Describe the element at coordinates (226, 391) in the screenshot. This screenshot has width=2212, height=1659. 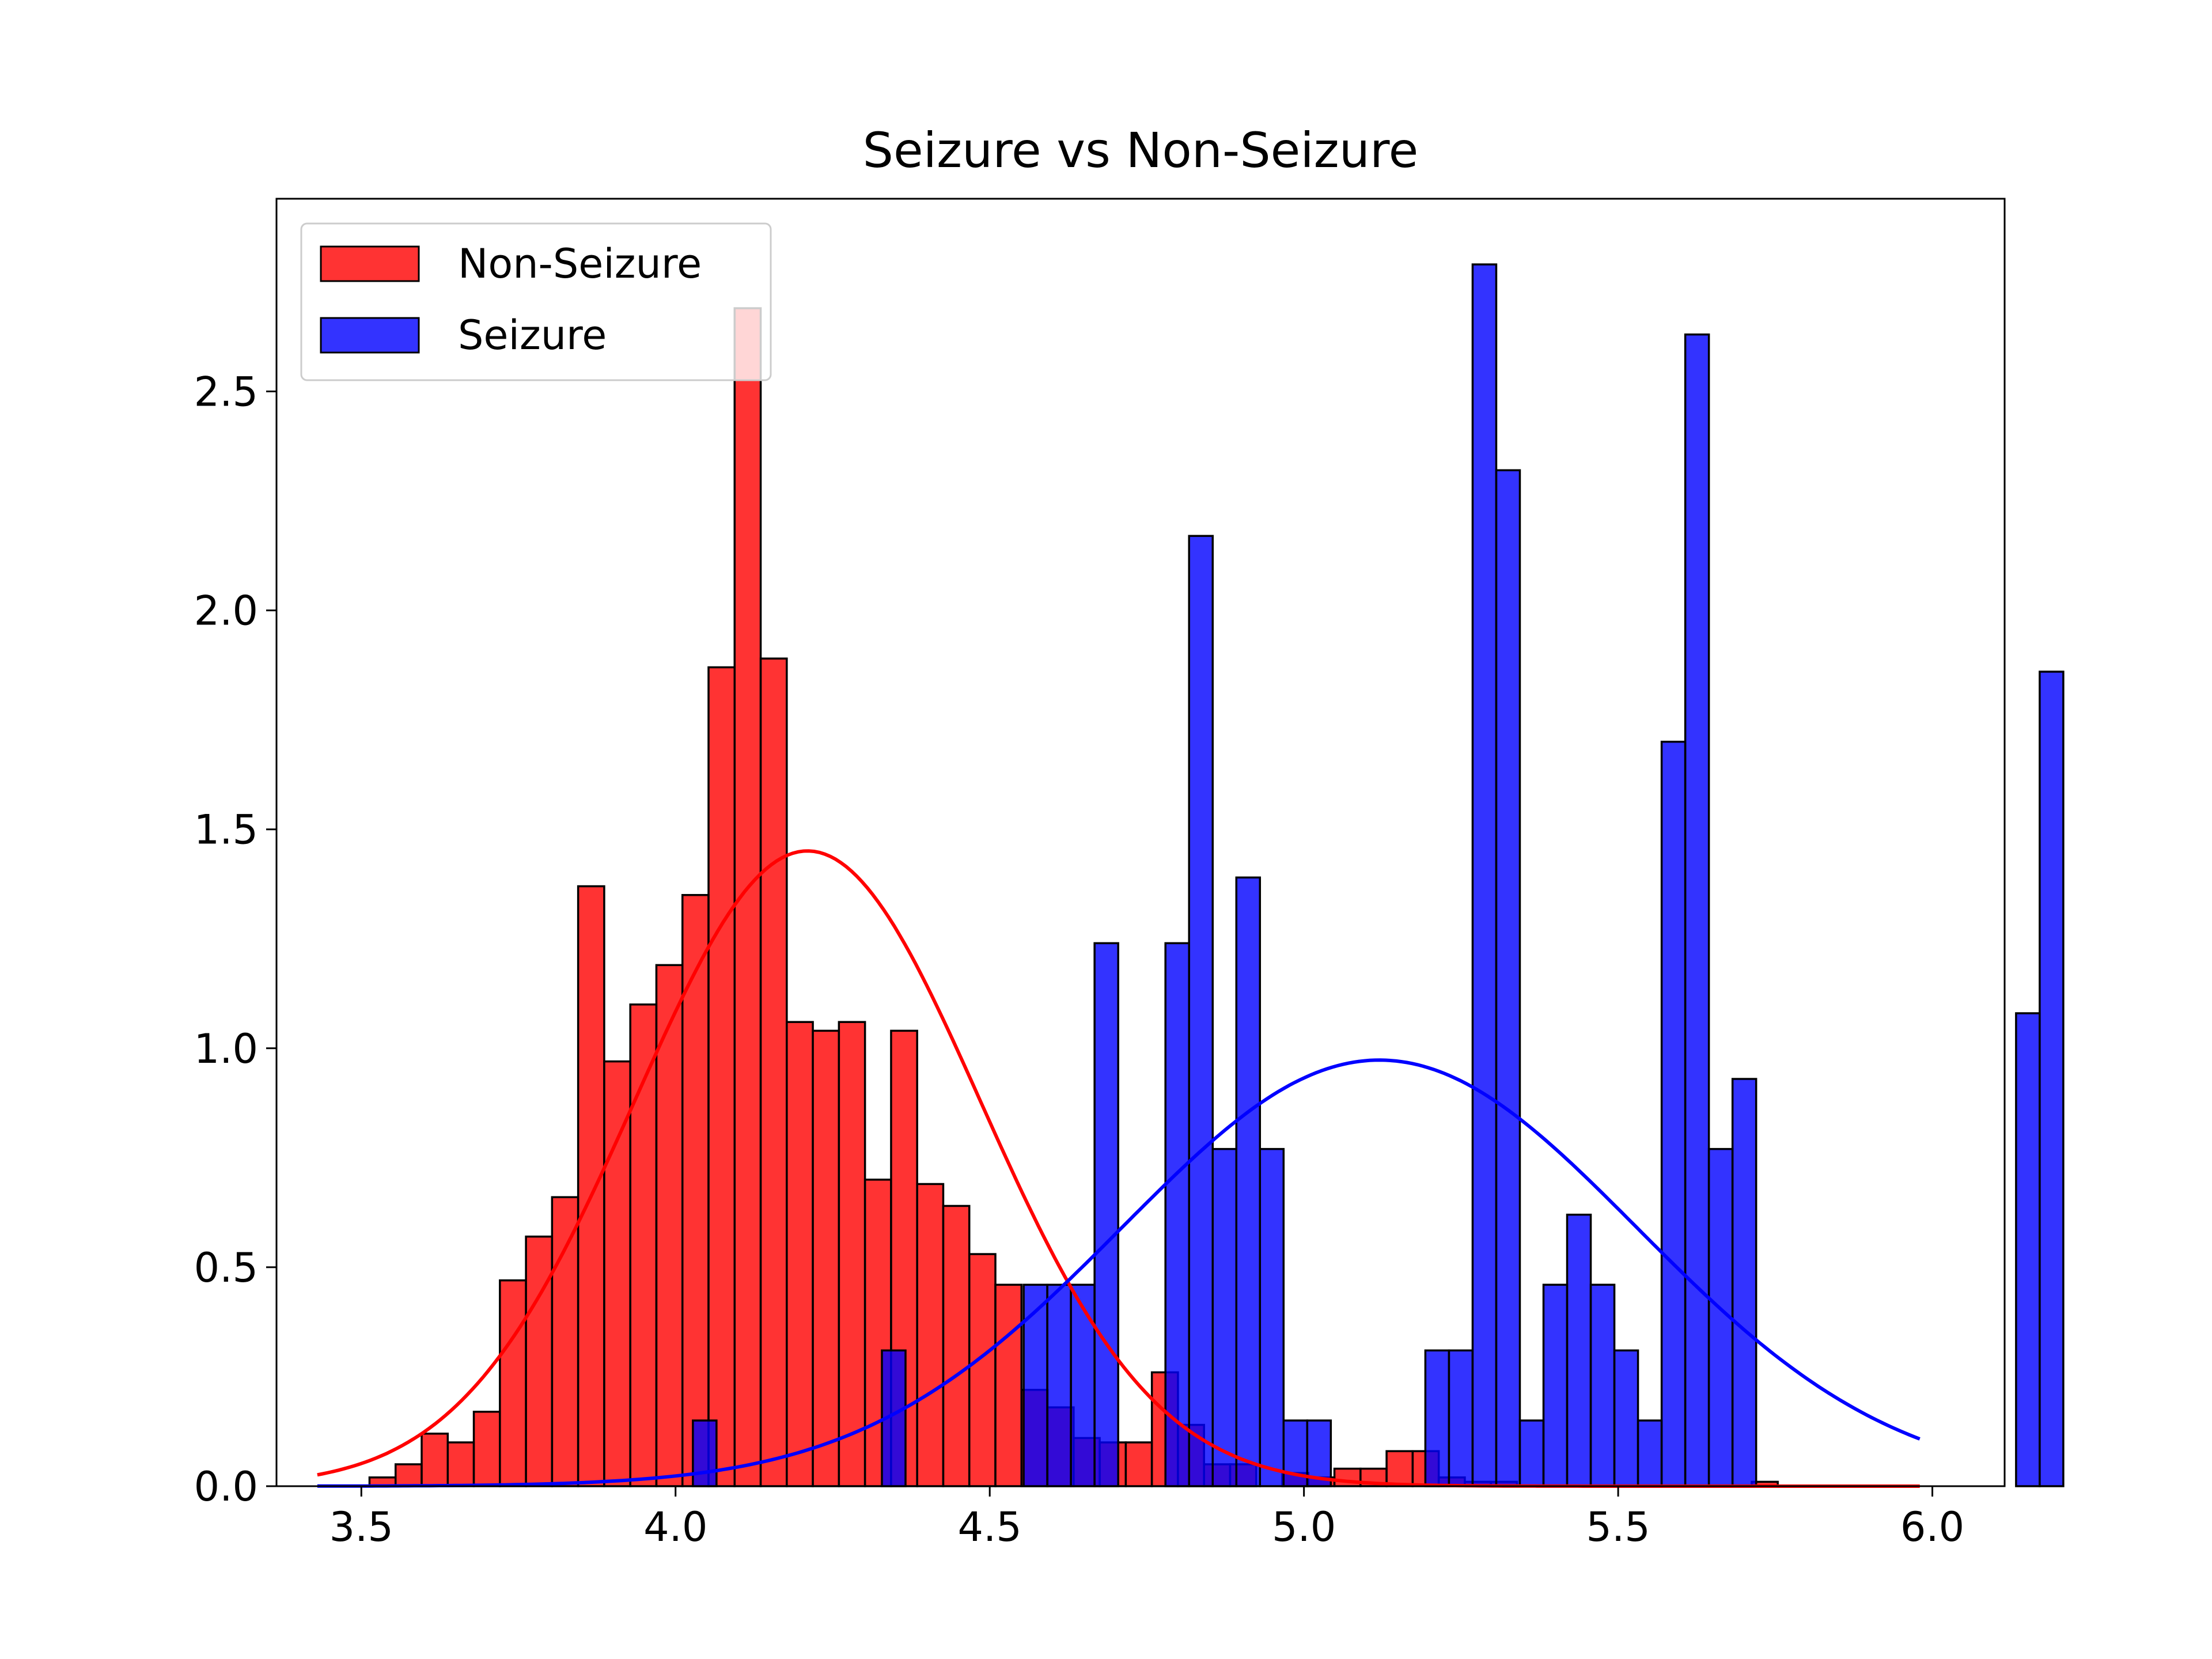
I see `y-tick-label: 2.5` at that location.